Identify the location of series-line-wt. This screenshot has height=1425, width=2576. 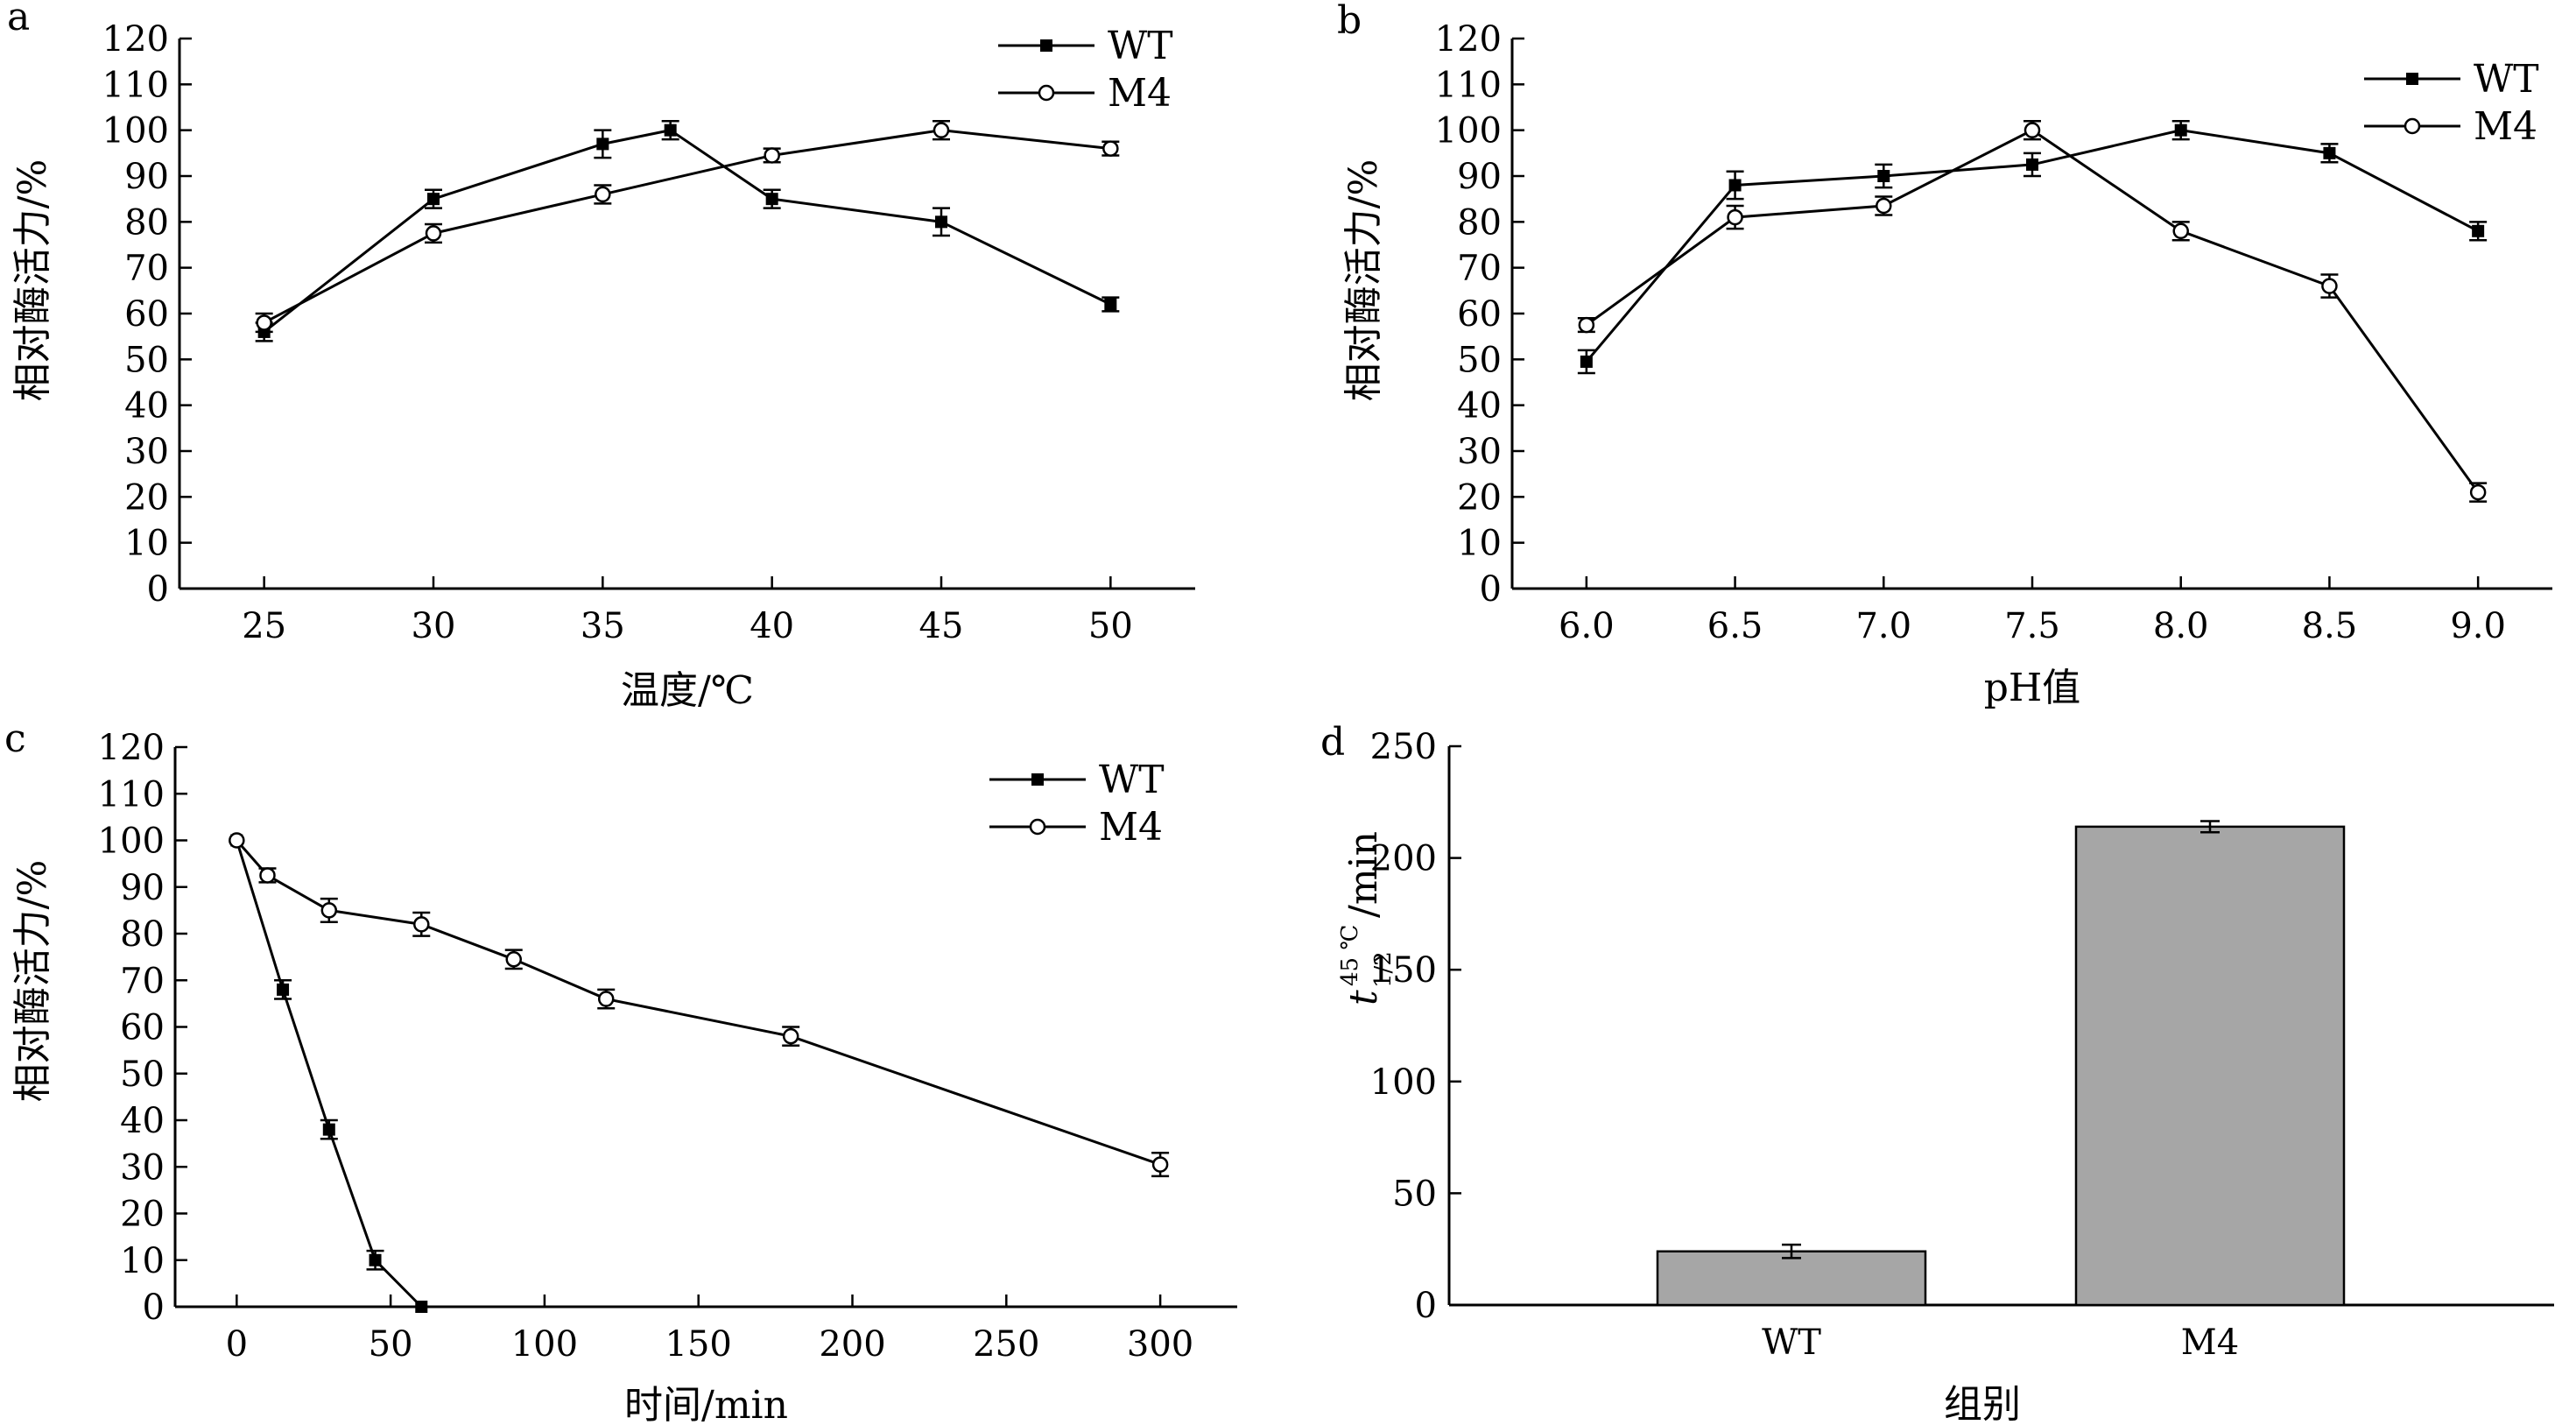
(687, 231).